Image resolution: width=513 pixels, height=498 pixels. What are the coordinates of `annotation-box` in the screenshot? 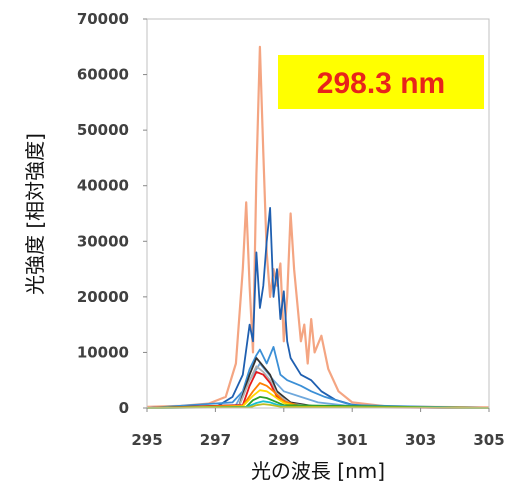 It's located at (381, 82).